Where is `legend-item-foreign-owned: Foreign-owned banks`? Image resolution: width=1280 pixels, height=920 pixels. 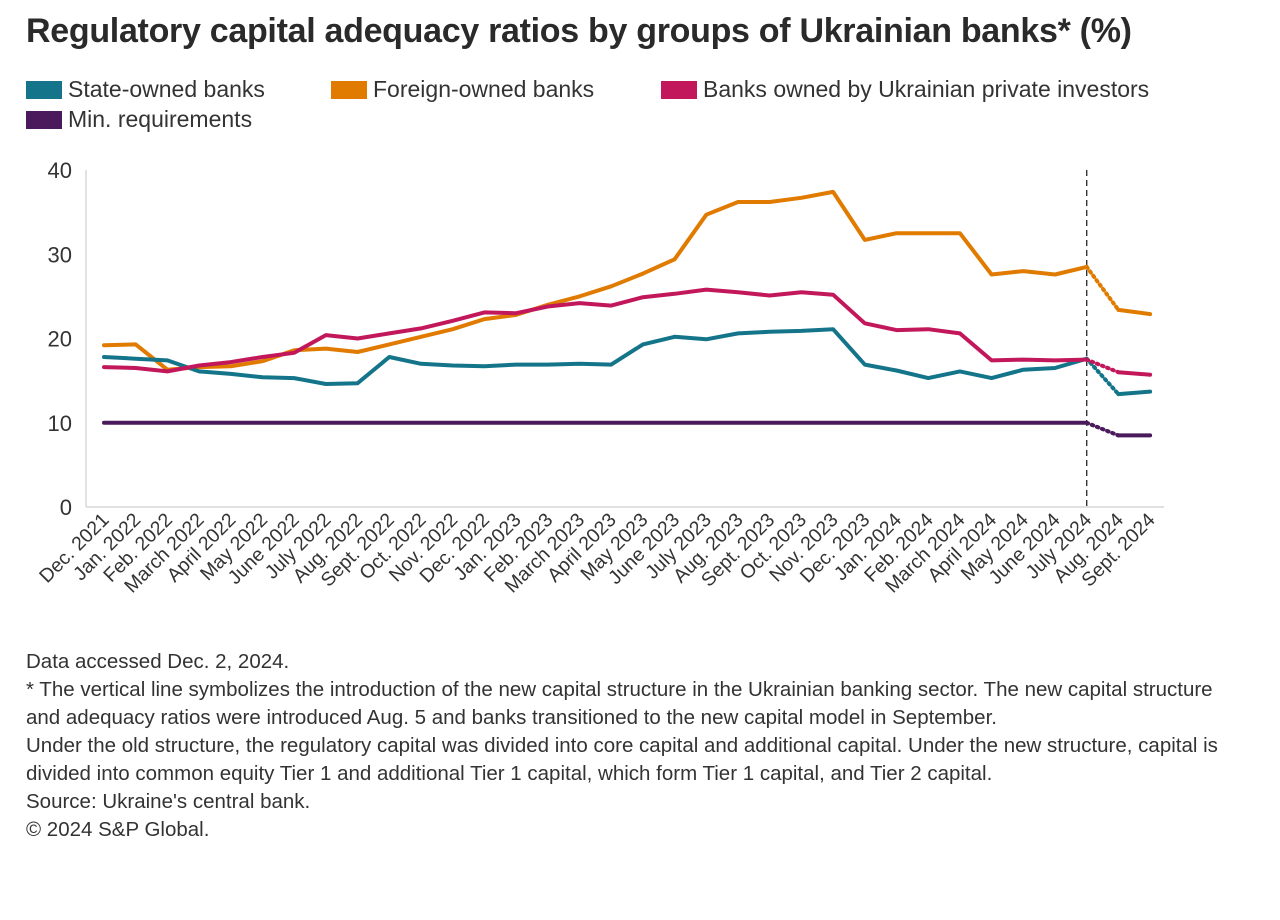 legend-item-foreign-owned: Foreign-owned banks is located at coordinates (462, 89).